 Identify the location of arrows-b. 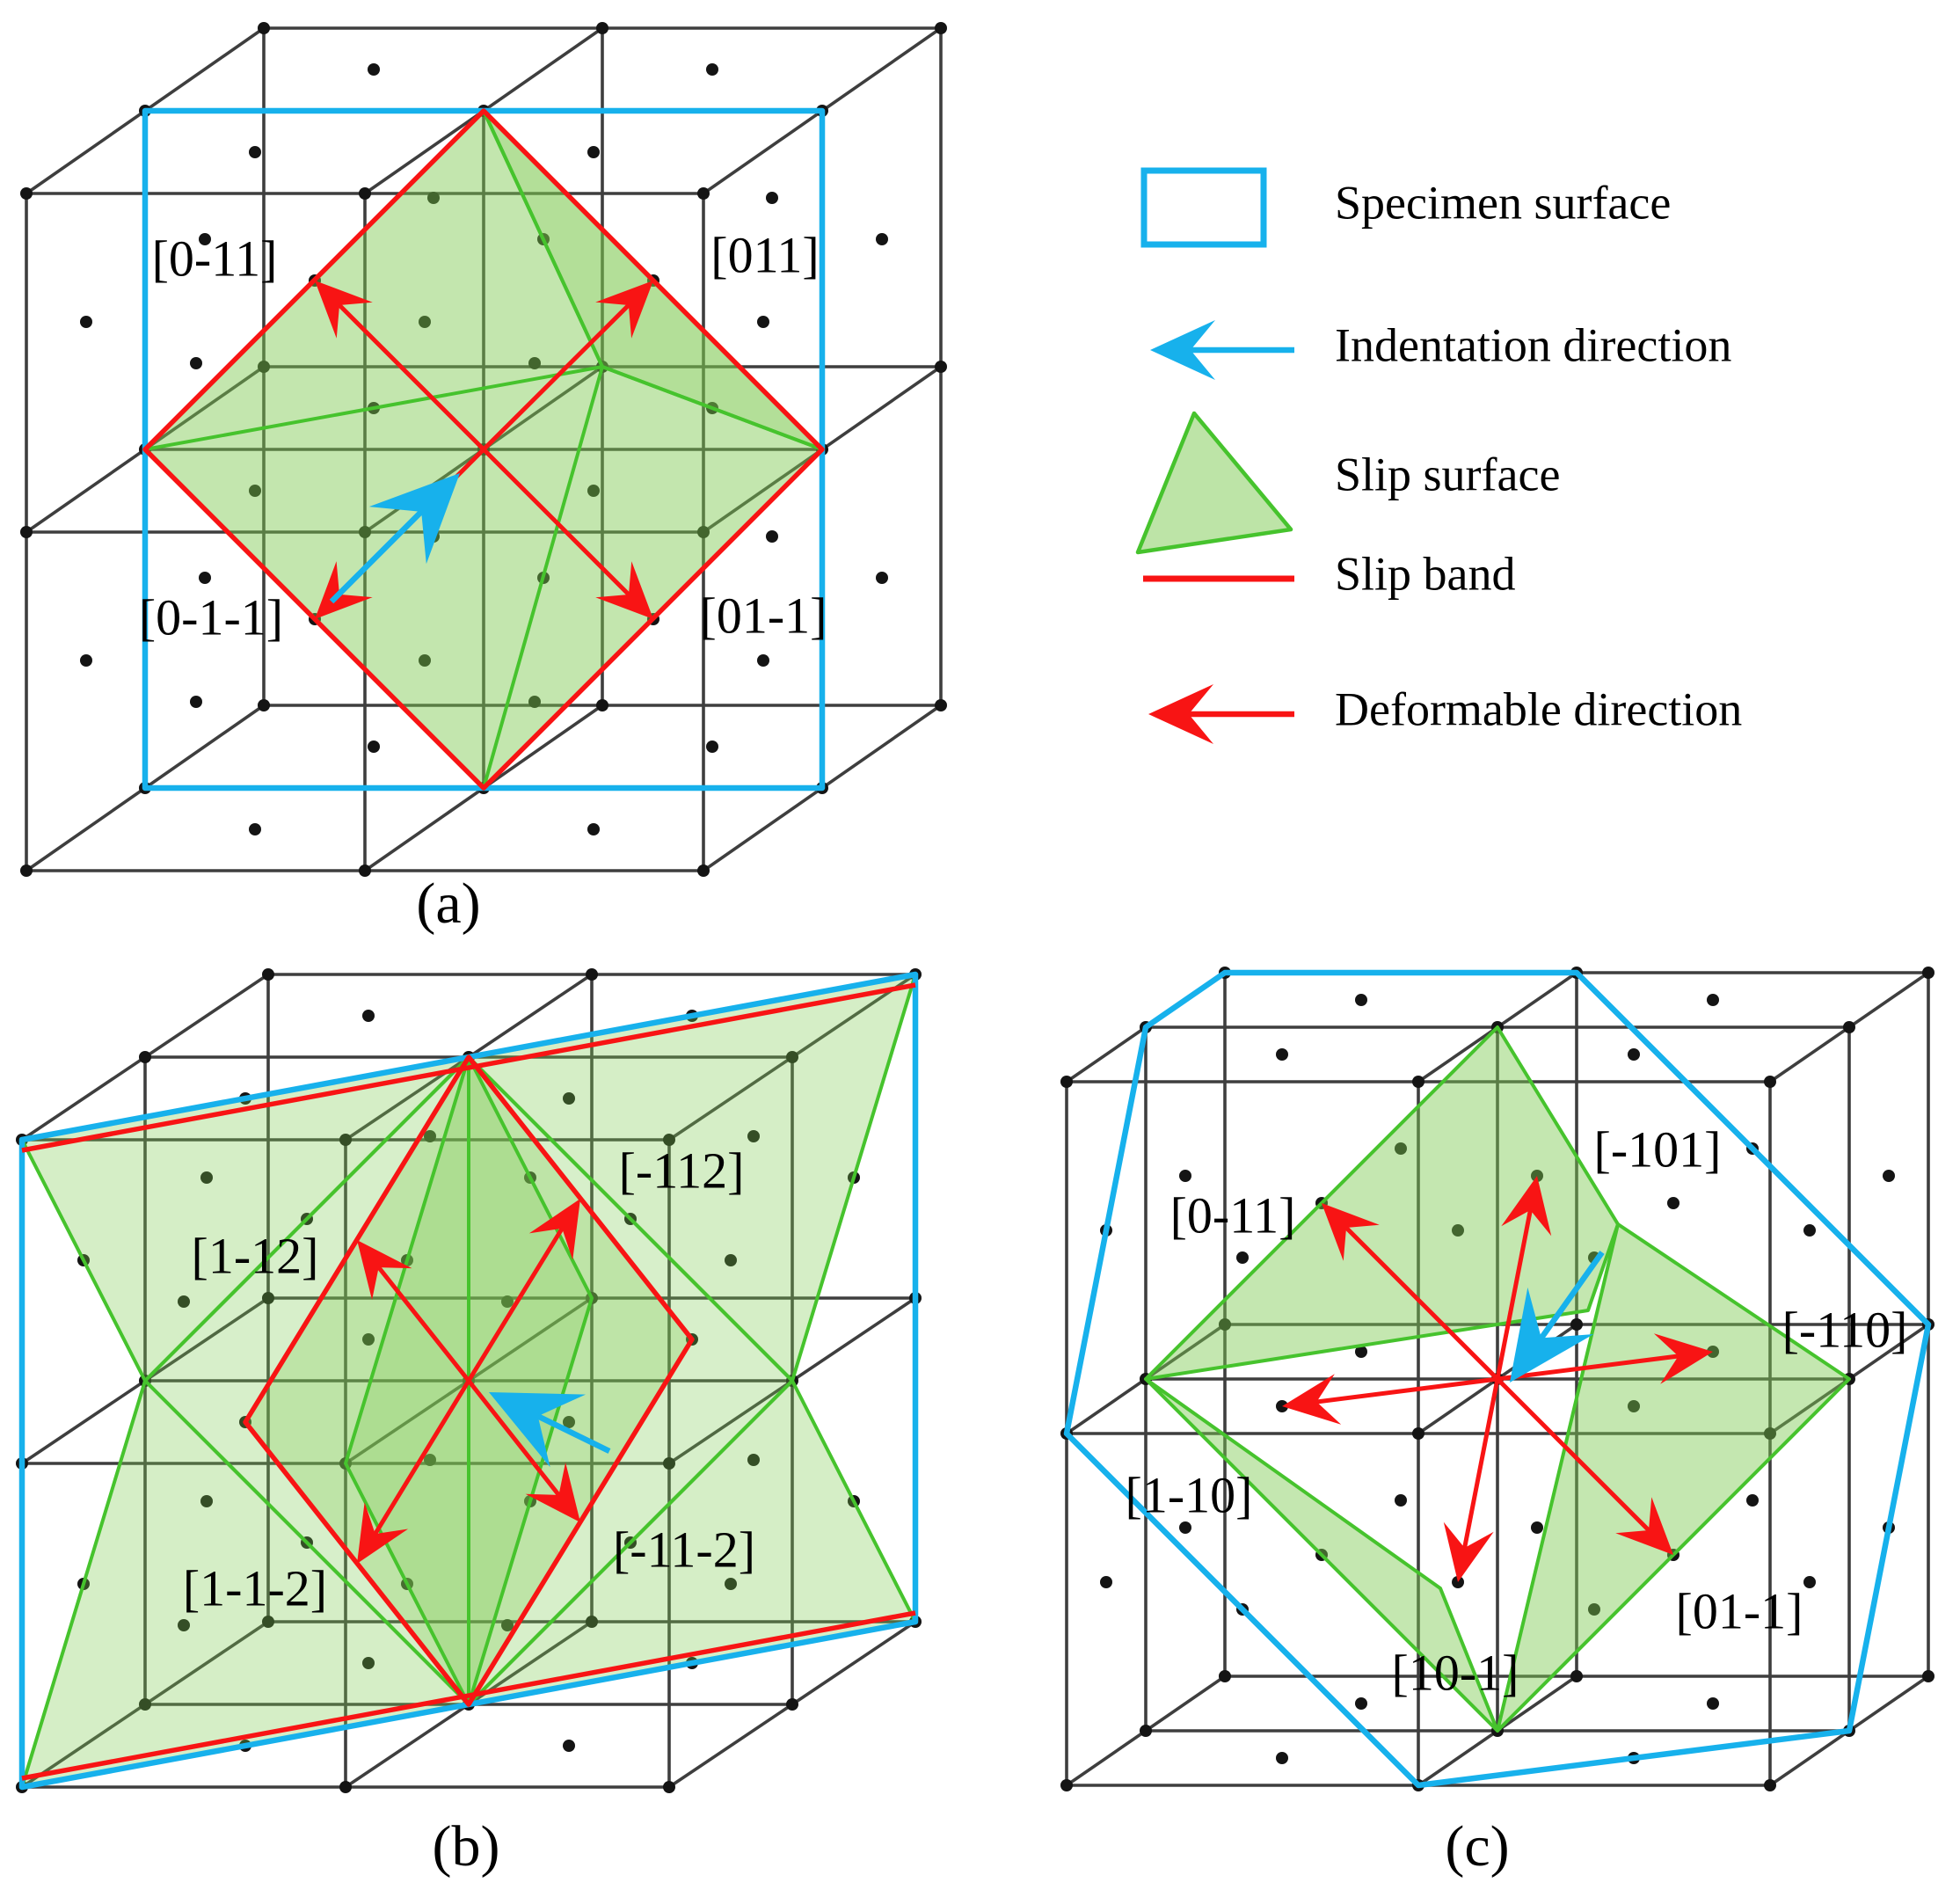
(484, 1381).